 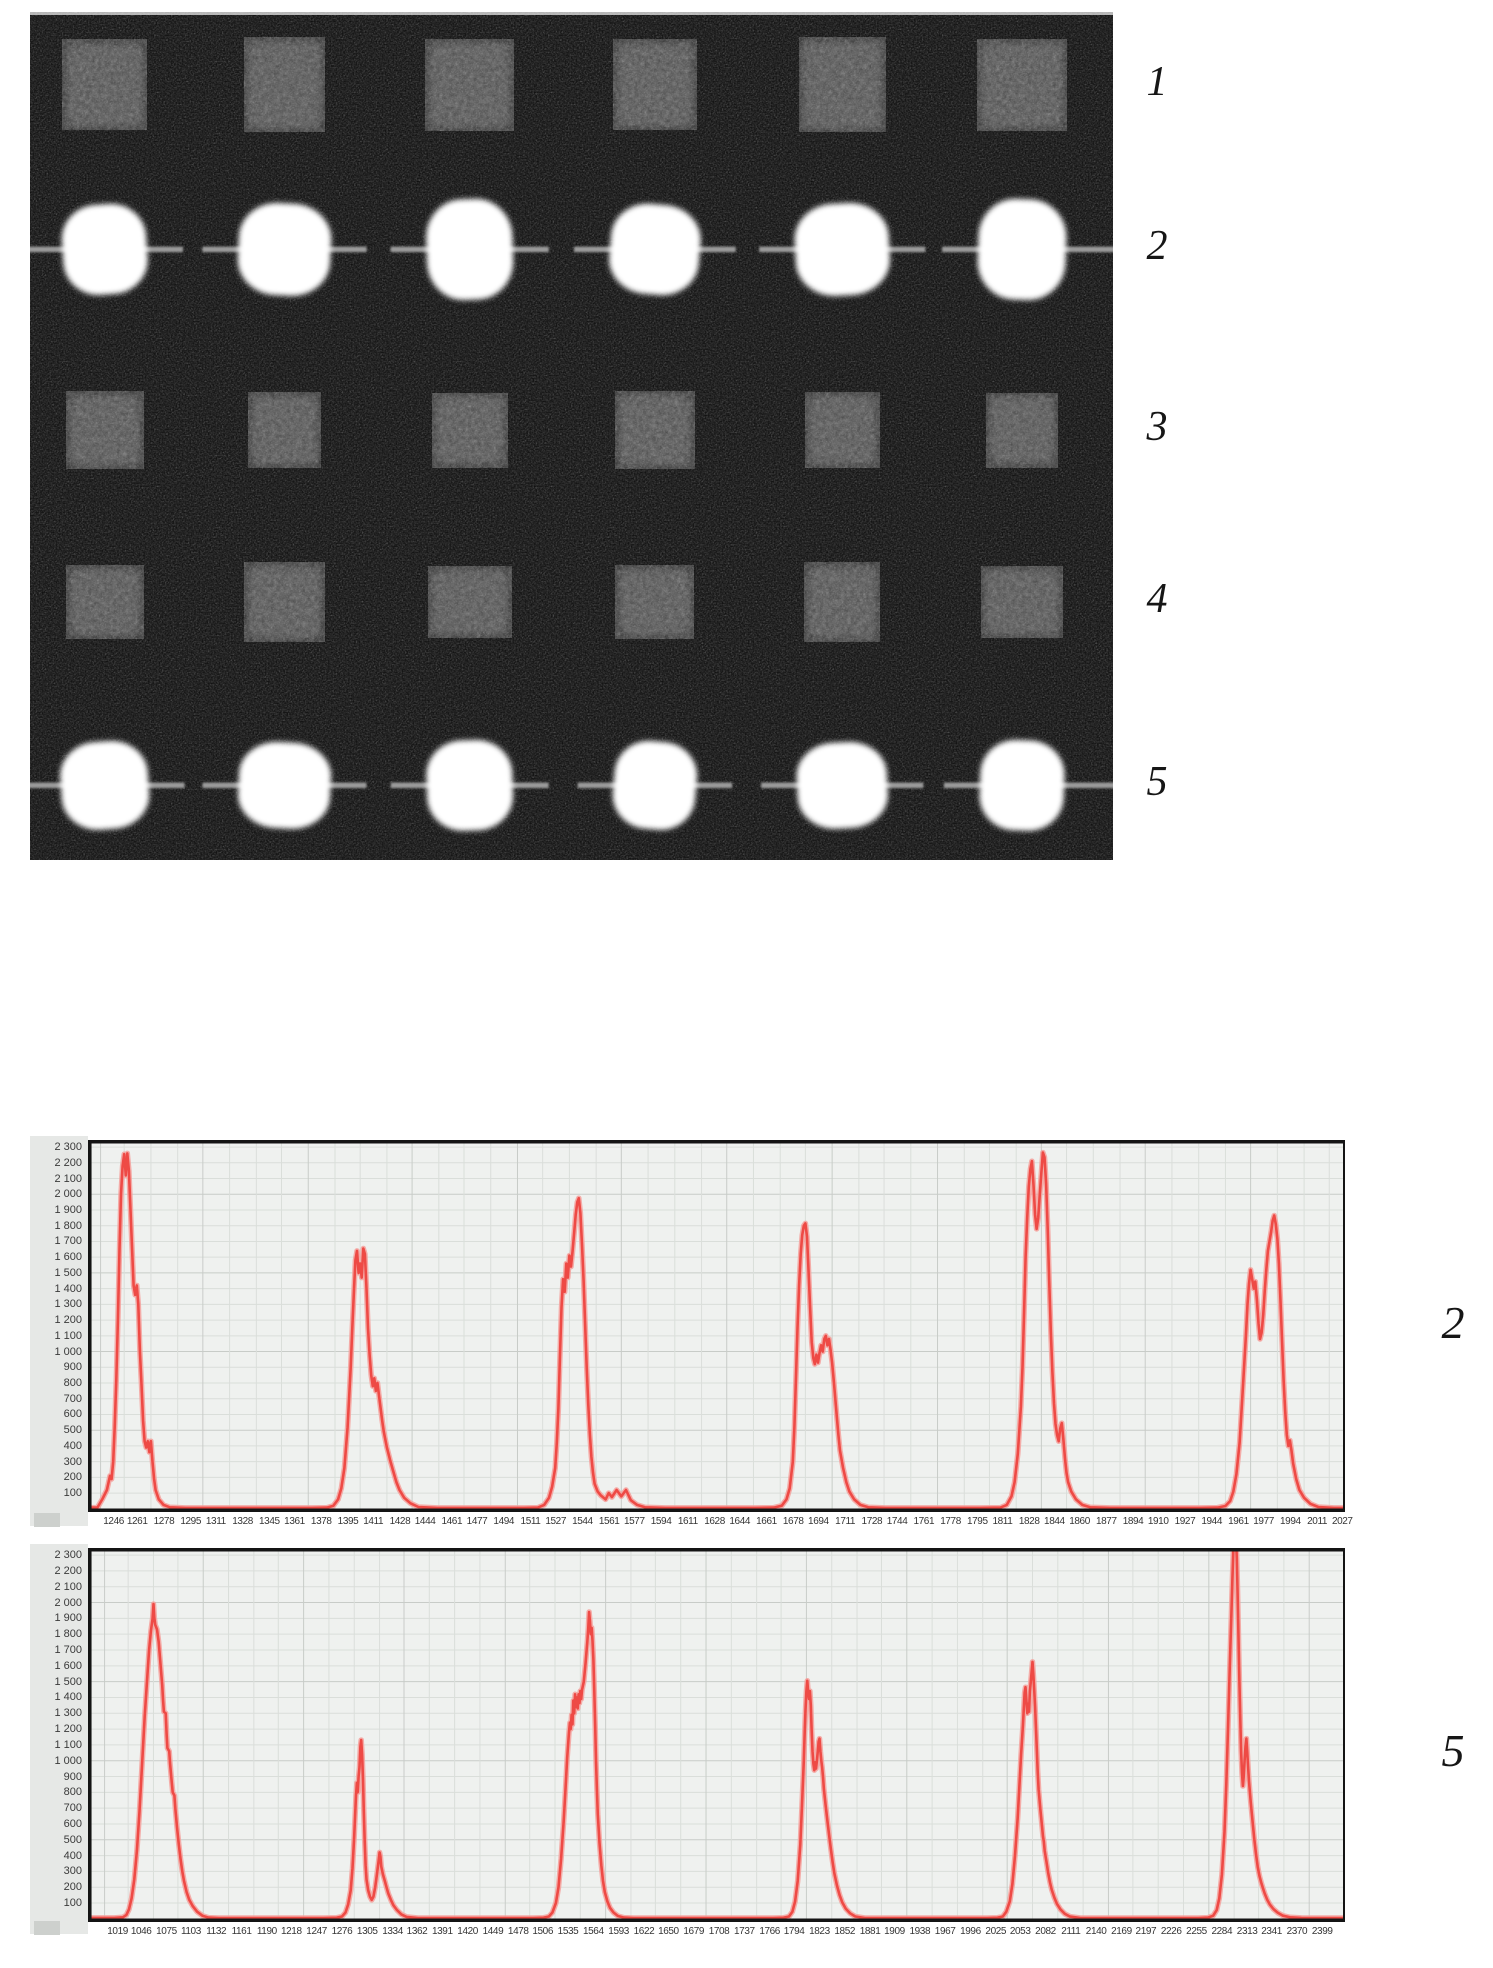 I want to click on x-tick-label: 1844, so click(x=1054, y=1521).